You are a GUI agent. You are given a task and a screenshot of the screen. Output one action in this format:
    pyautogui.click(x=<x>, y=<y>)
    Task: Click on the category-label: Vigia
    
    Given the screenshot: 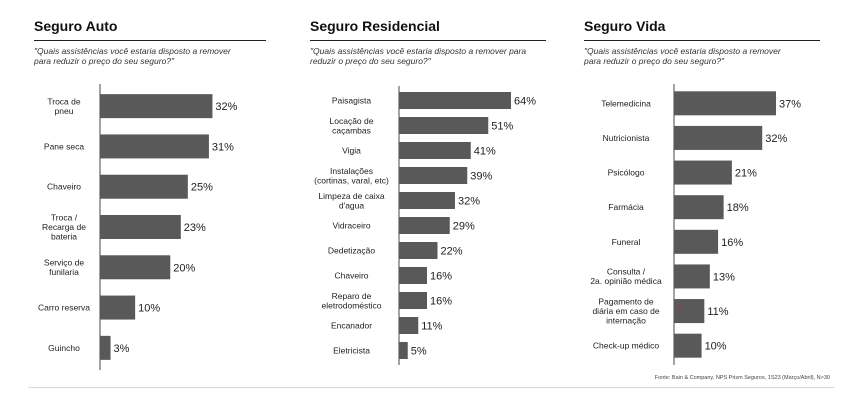 What is the action you would take?
    pyautogui.click(x=351, y=151)
    